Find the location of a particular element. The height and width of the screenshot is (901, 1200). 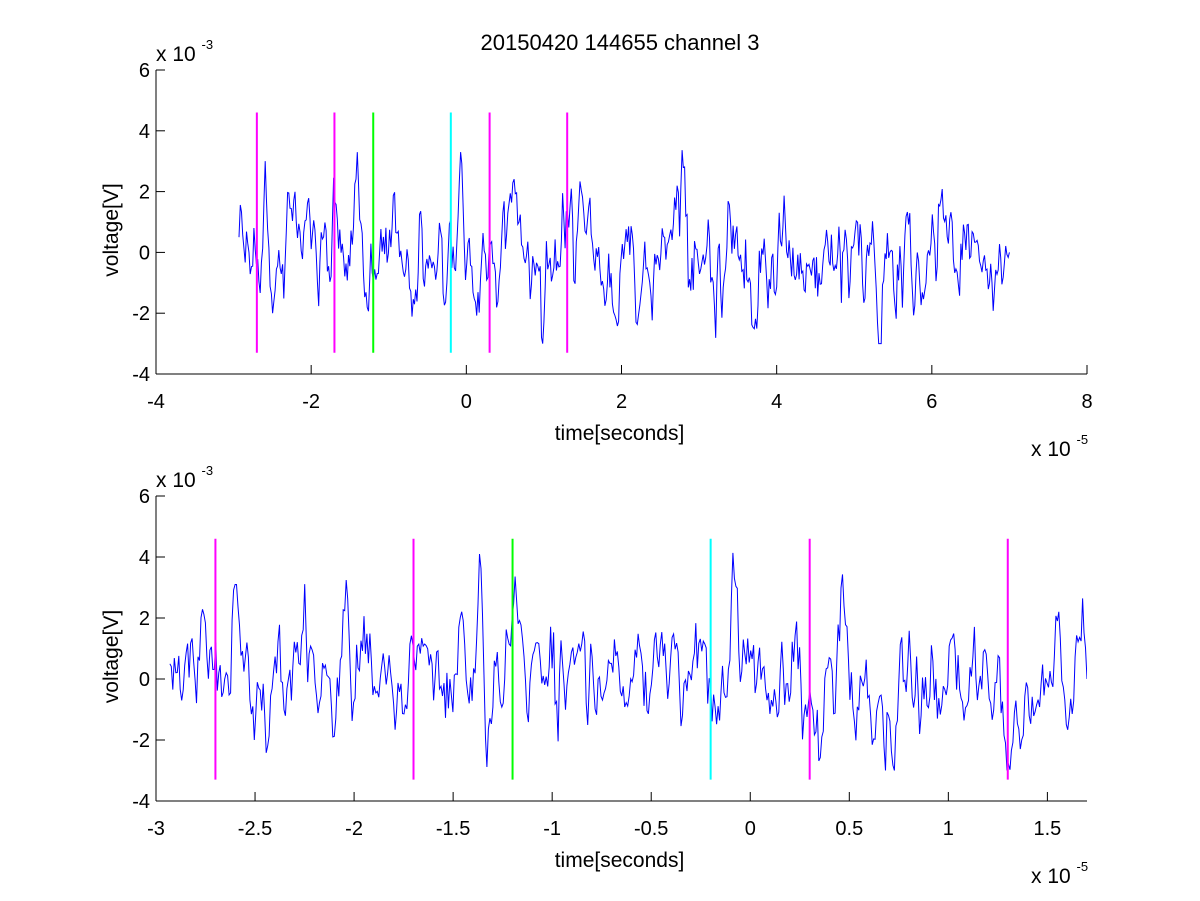

x-tick-label: -0.5 is located at coordinates (651, 829).